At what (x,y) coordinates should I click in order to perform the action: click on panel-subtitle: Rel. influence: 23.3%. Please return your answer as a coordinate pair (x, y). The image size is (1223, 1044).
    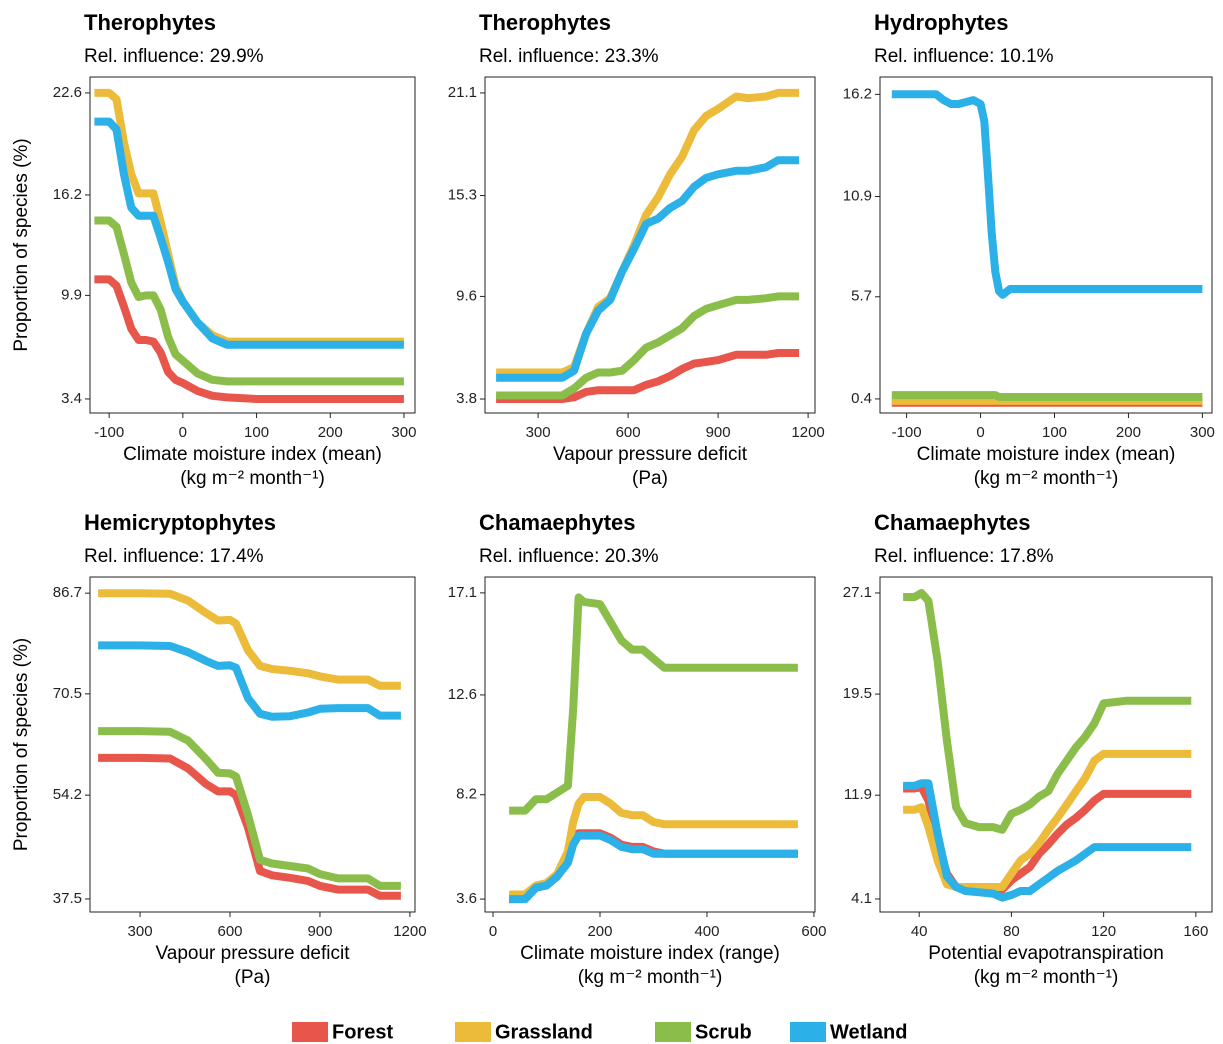
    Looking at the image, I should click on (569, 56).